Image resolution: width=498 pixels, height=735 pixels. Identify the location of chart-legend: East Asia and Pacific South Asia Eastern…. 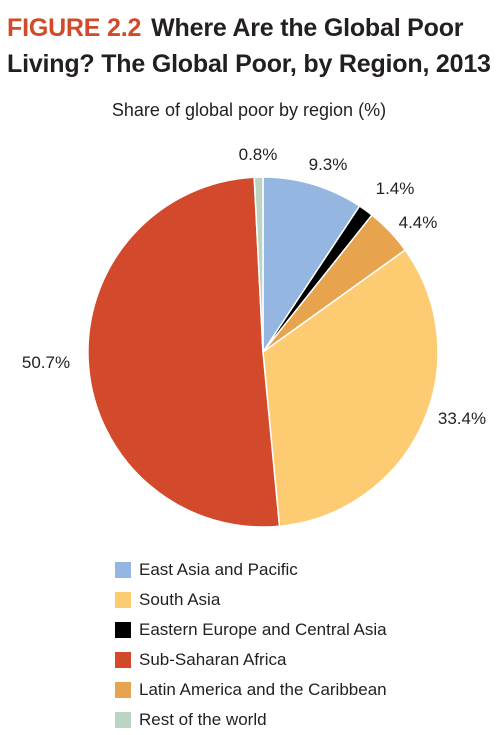
(251, 645).